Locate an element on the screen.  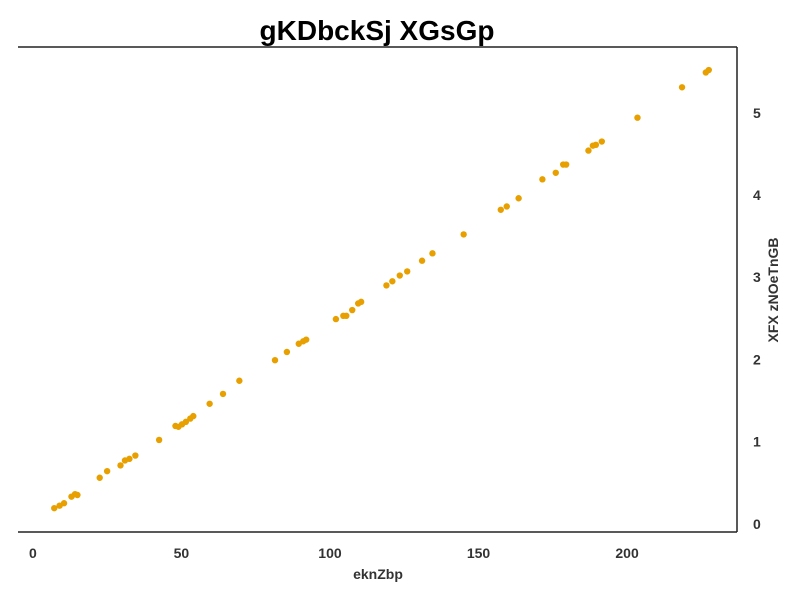
x-tick-label: 100 is located at coordinates (330, 553).